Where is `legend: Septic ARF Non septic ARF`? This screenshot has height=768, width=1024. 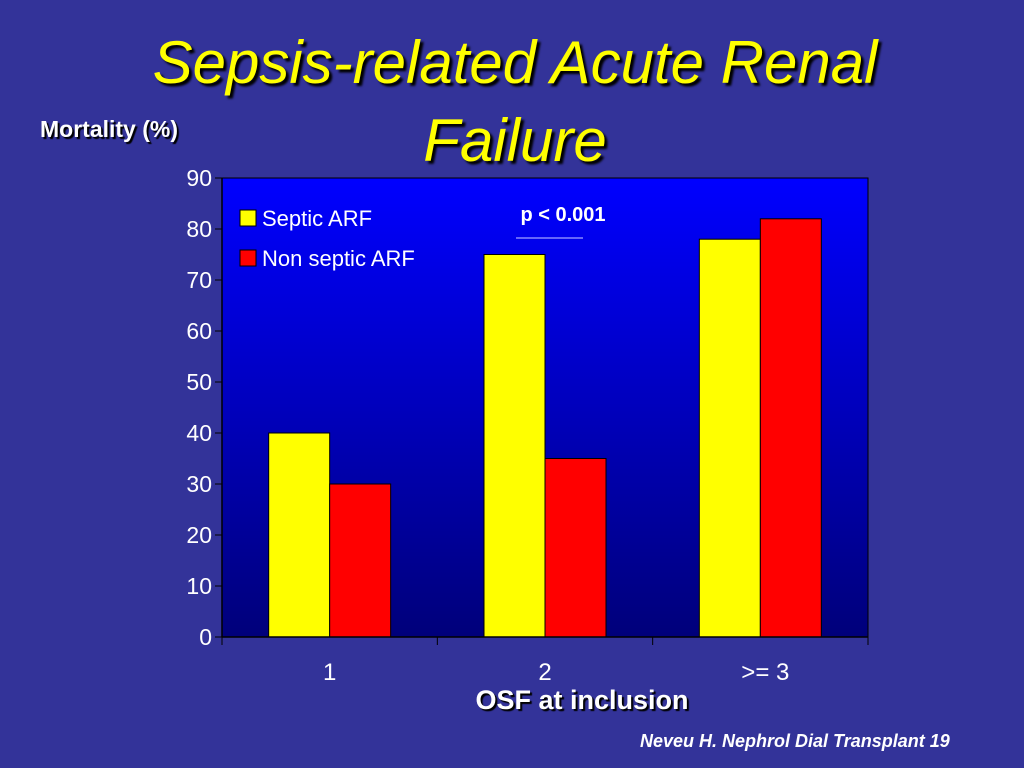
legend: Septic ARF Non septic ARF is located at coordinates (327, 238).